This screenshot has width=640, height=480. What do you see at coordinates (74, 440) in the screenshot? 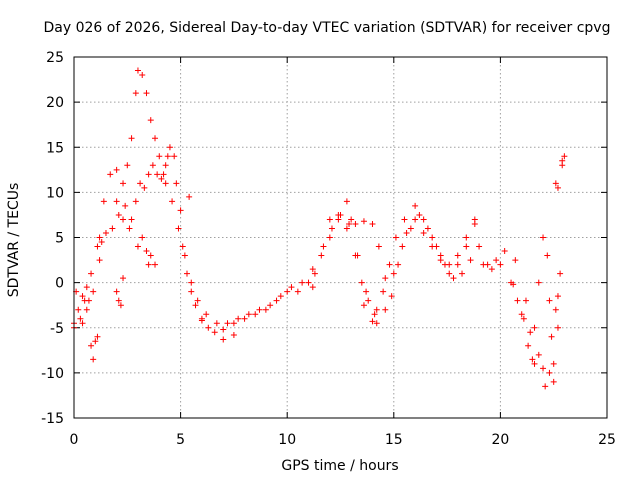
I see `x-tick-label: 0` at bounding box center [74, 440].